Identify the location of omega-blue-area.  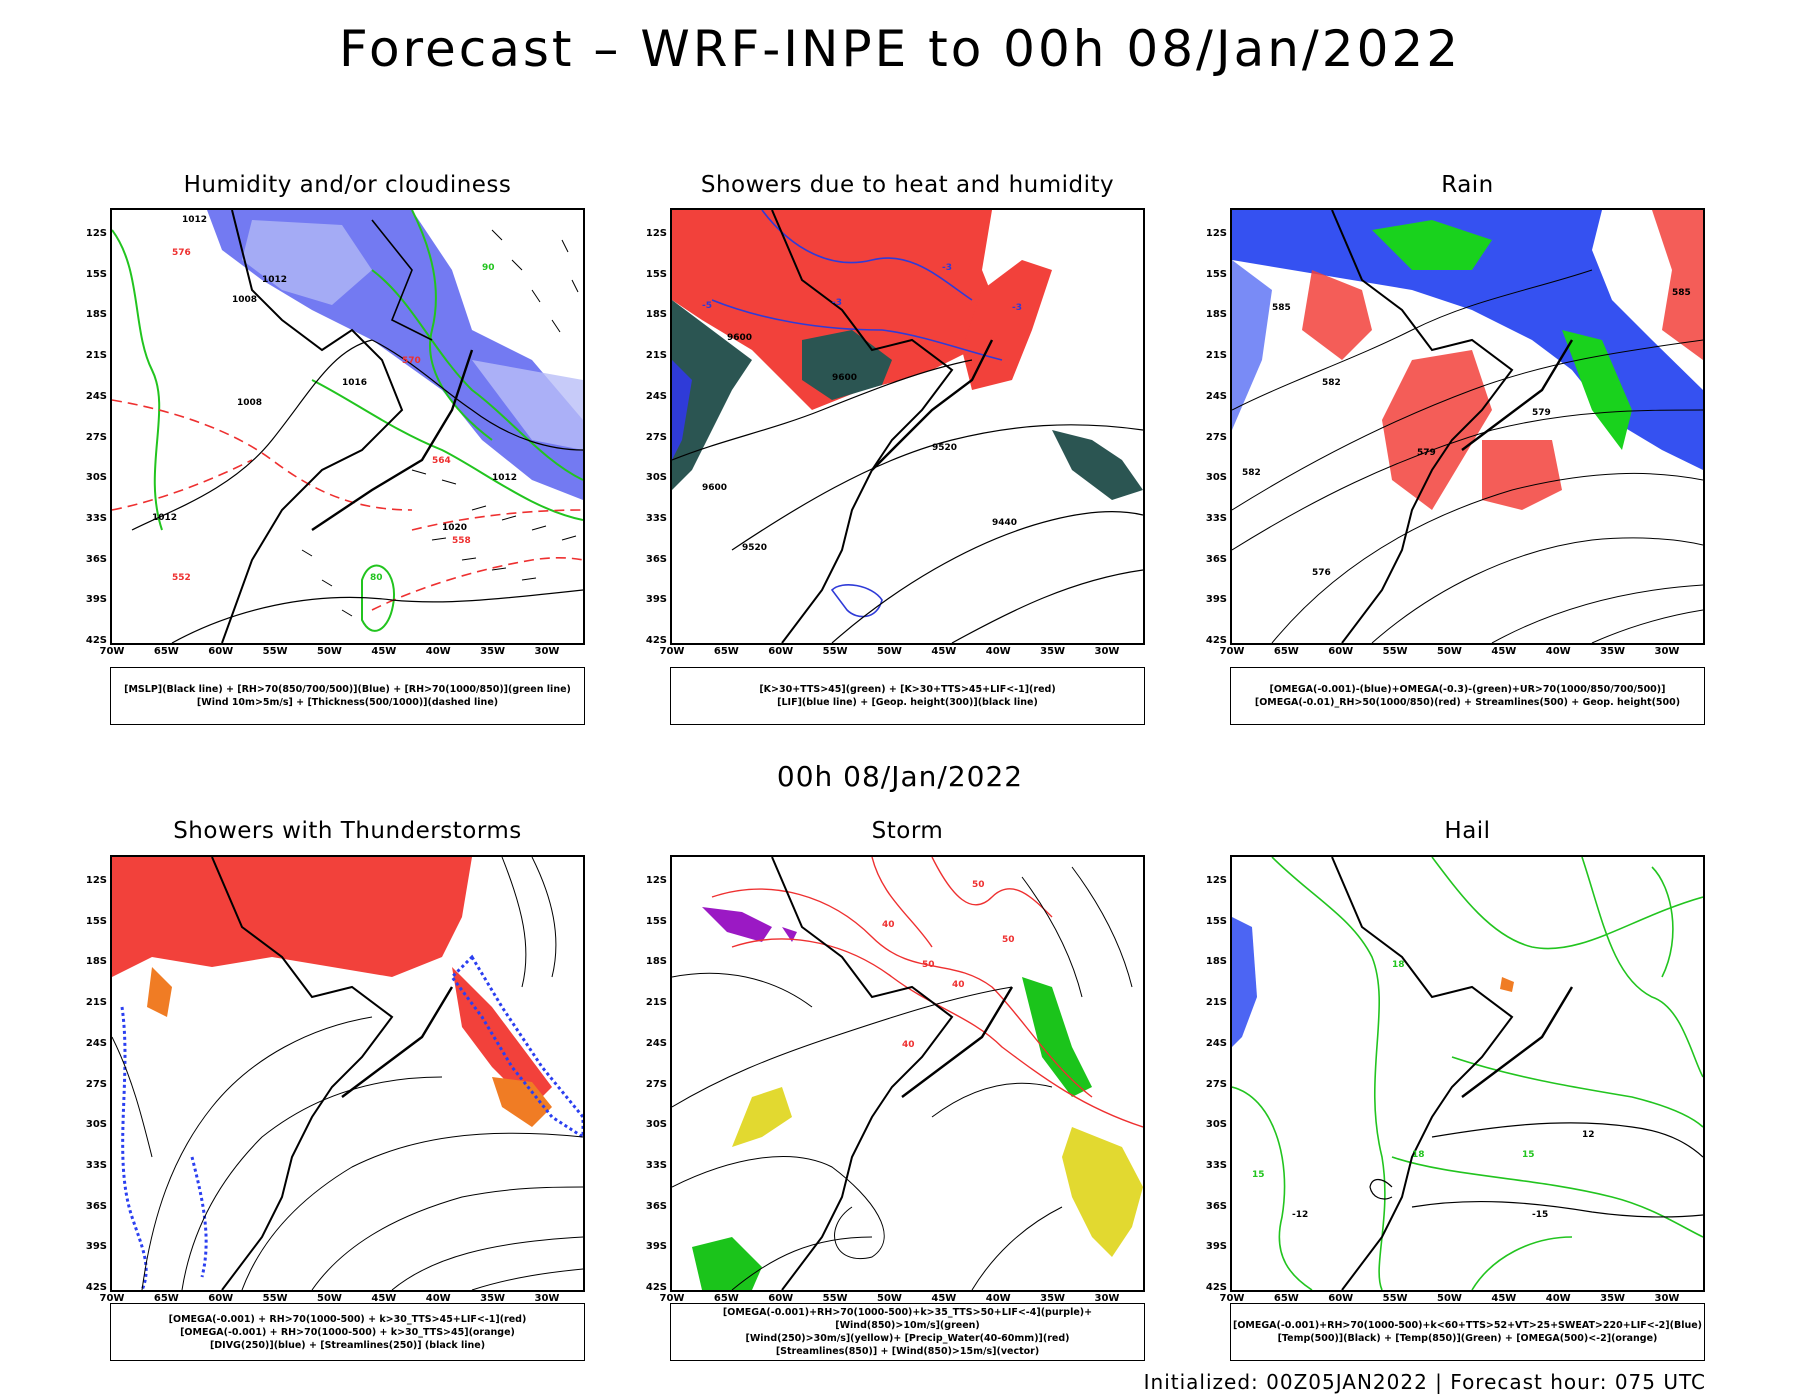
(1467, 340).